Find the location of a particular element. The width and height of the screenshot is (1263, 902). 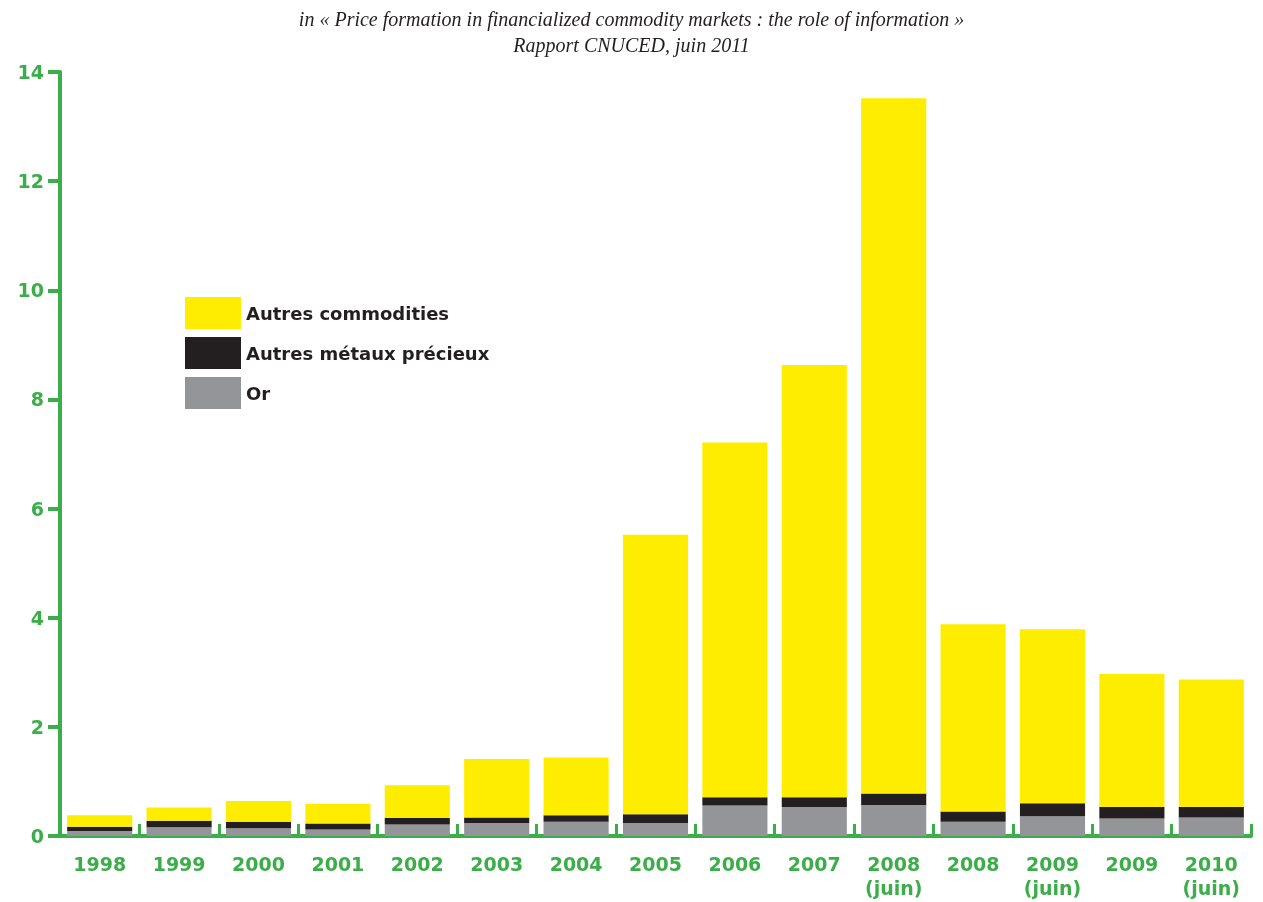

x-tick-label: 2010 (juin) is located at coordinates (1211, 876).